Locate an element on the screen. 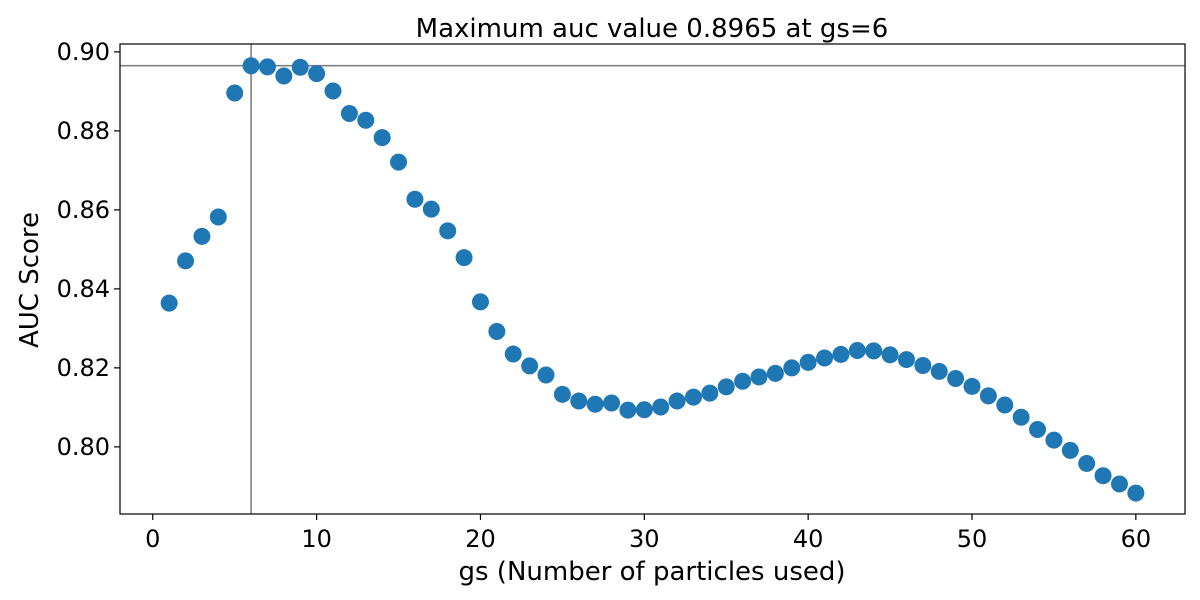  y-tick-label: 0.90 is located at coordinates (83, 52).